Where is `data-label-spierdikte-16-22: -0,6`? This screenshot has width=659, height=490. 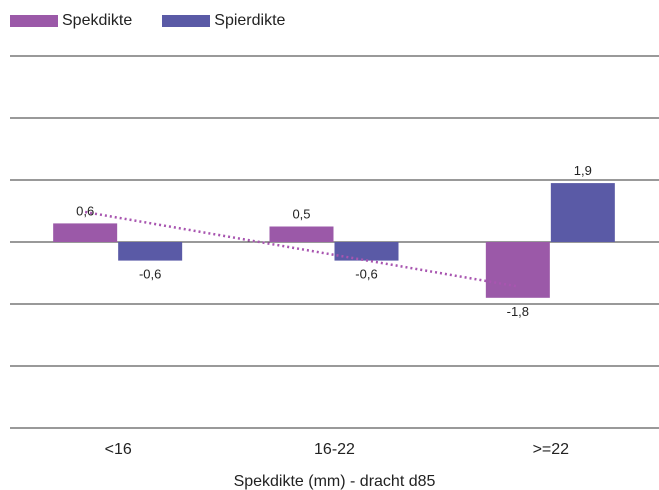 data-label-spierdikte-16-22: -0,6 is located at coordinates (366, 274).